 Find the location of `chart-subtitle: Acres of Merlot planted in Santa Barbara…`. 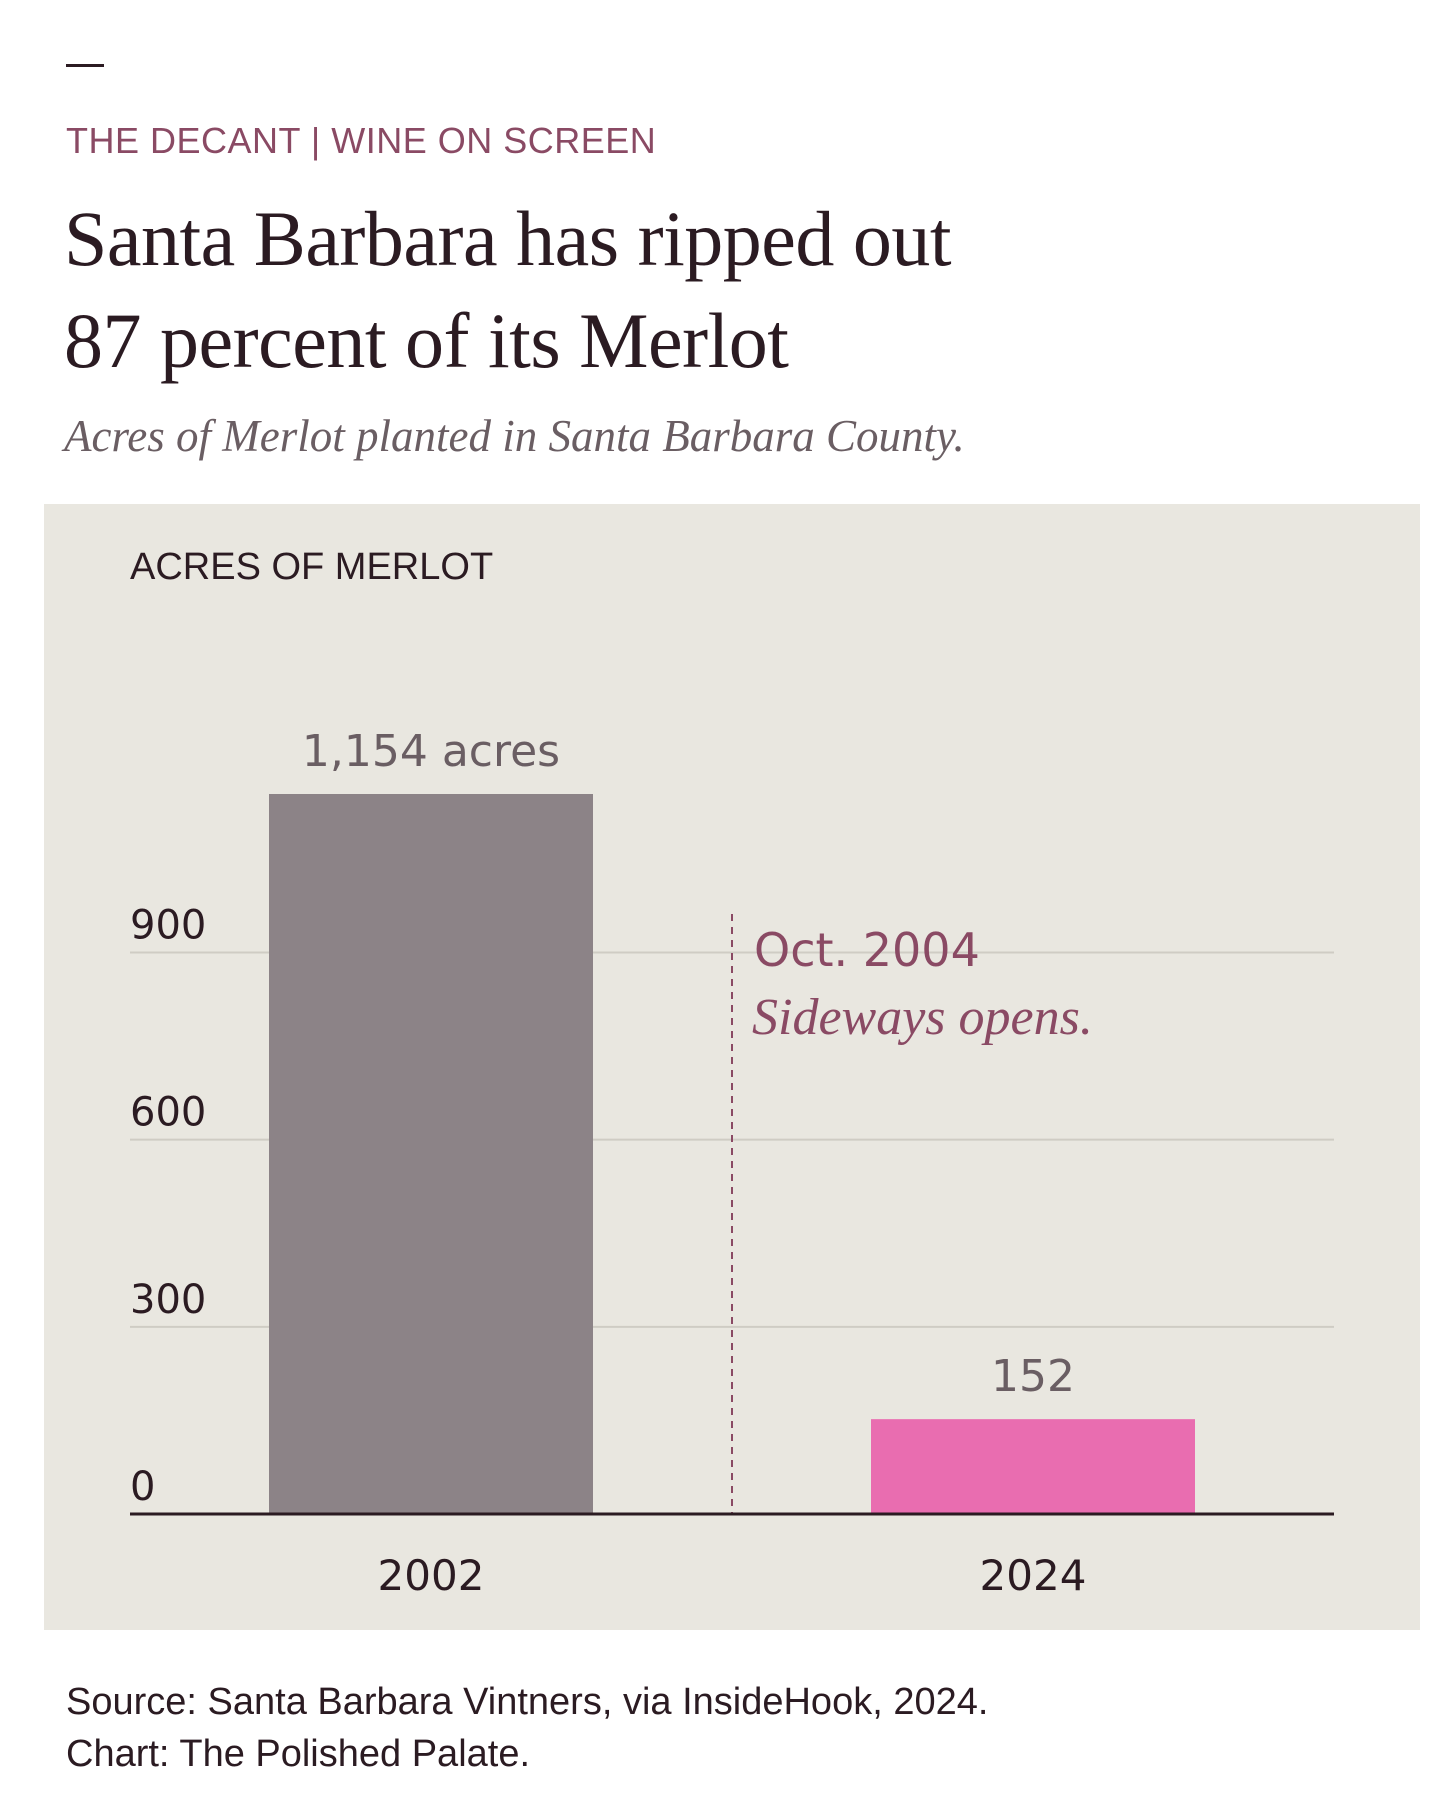

chart-subtitle: Acres of Merlot planted in Santa Barbara… is located at coordinates (514, 436).